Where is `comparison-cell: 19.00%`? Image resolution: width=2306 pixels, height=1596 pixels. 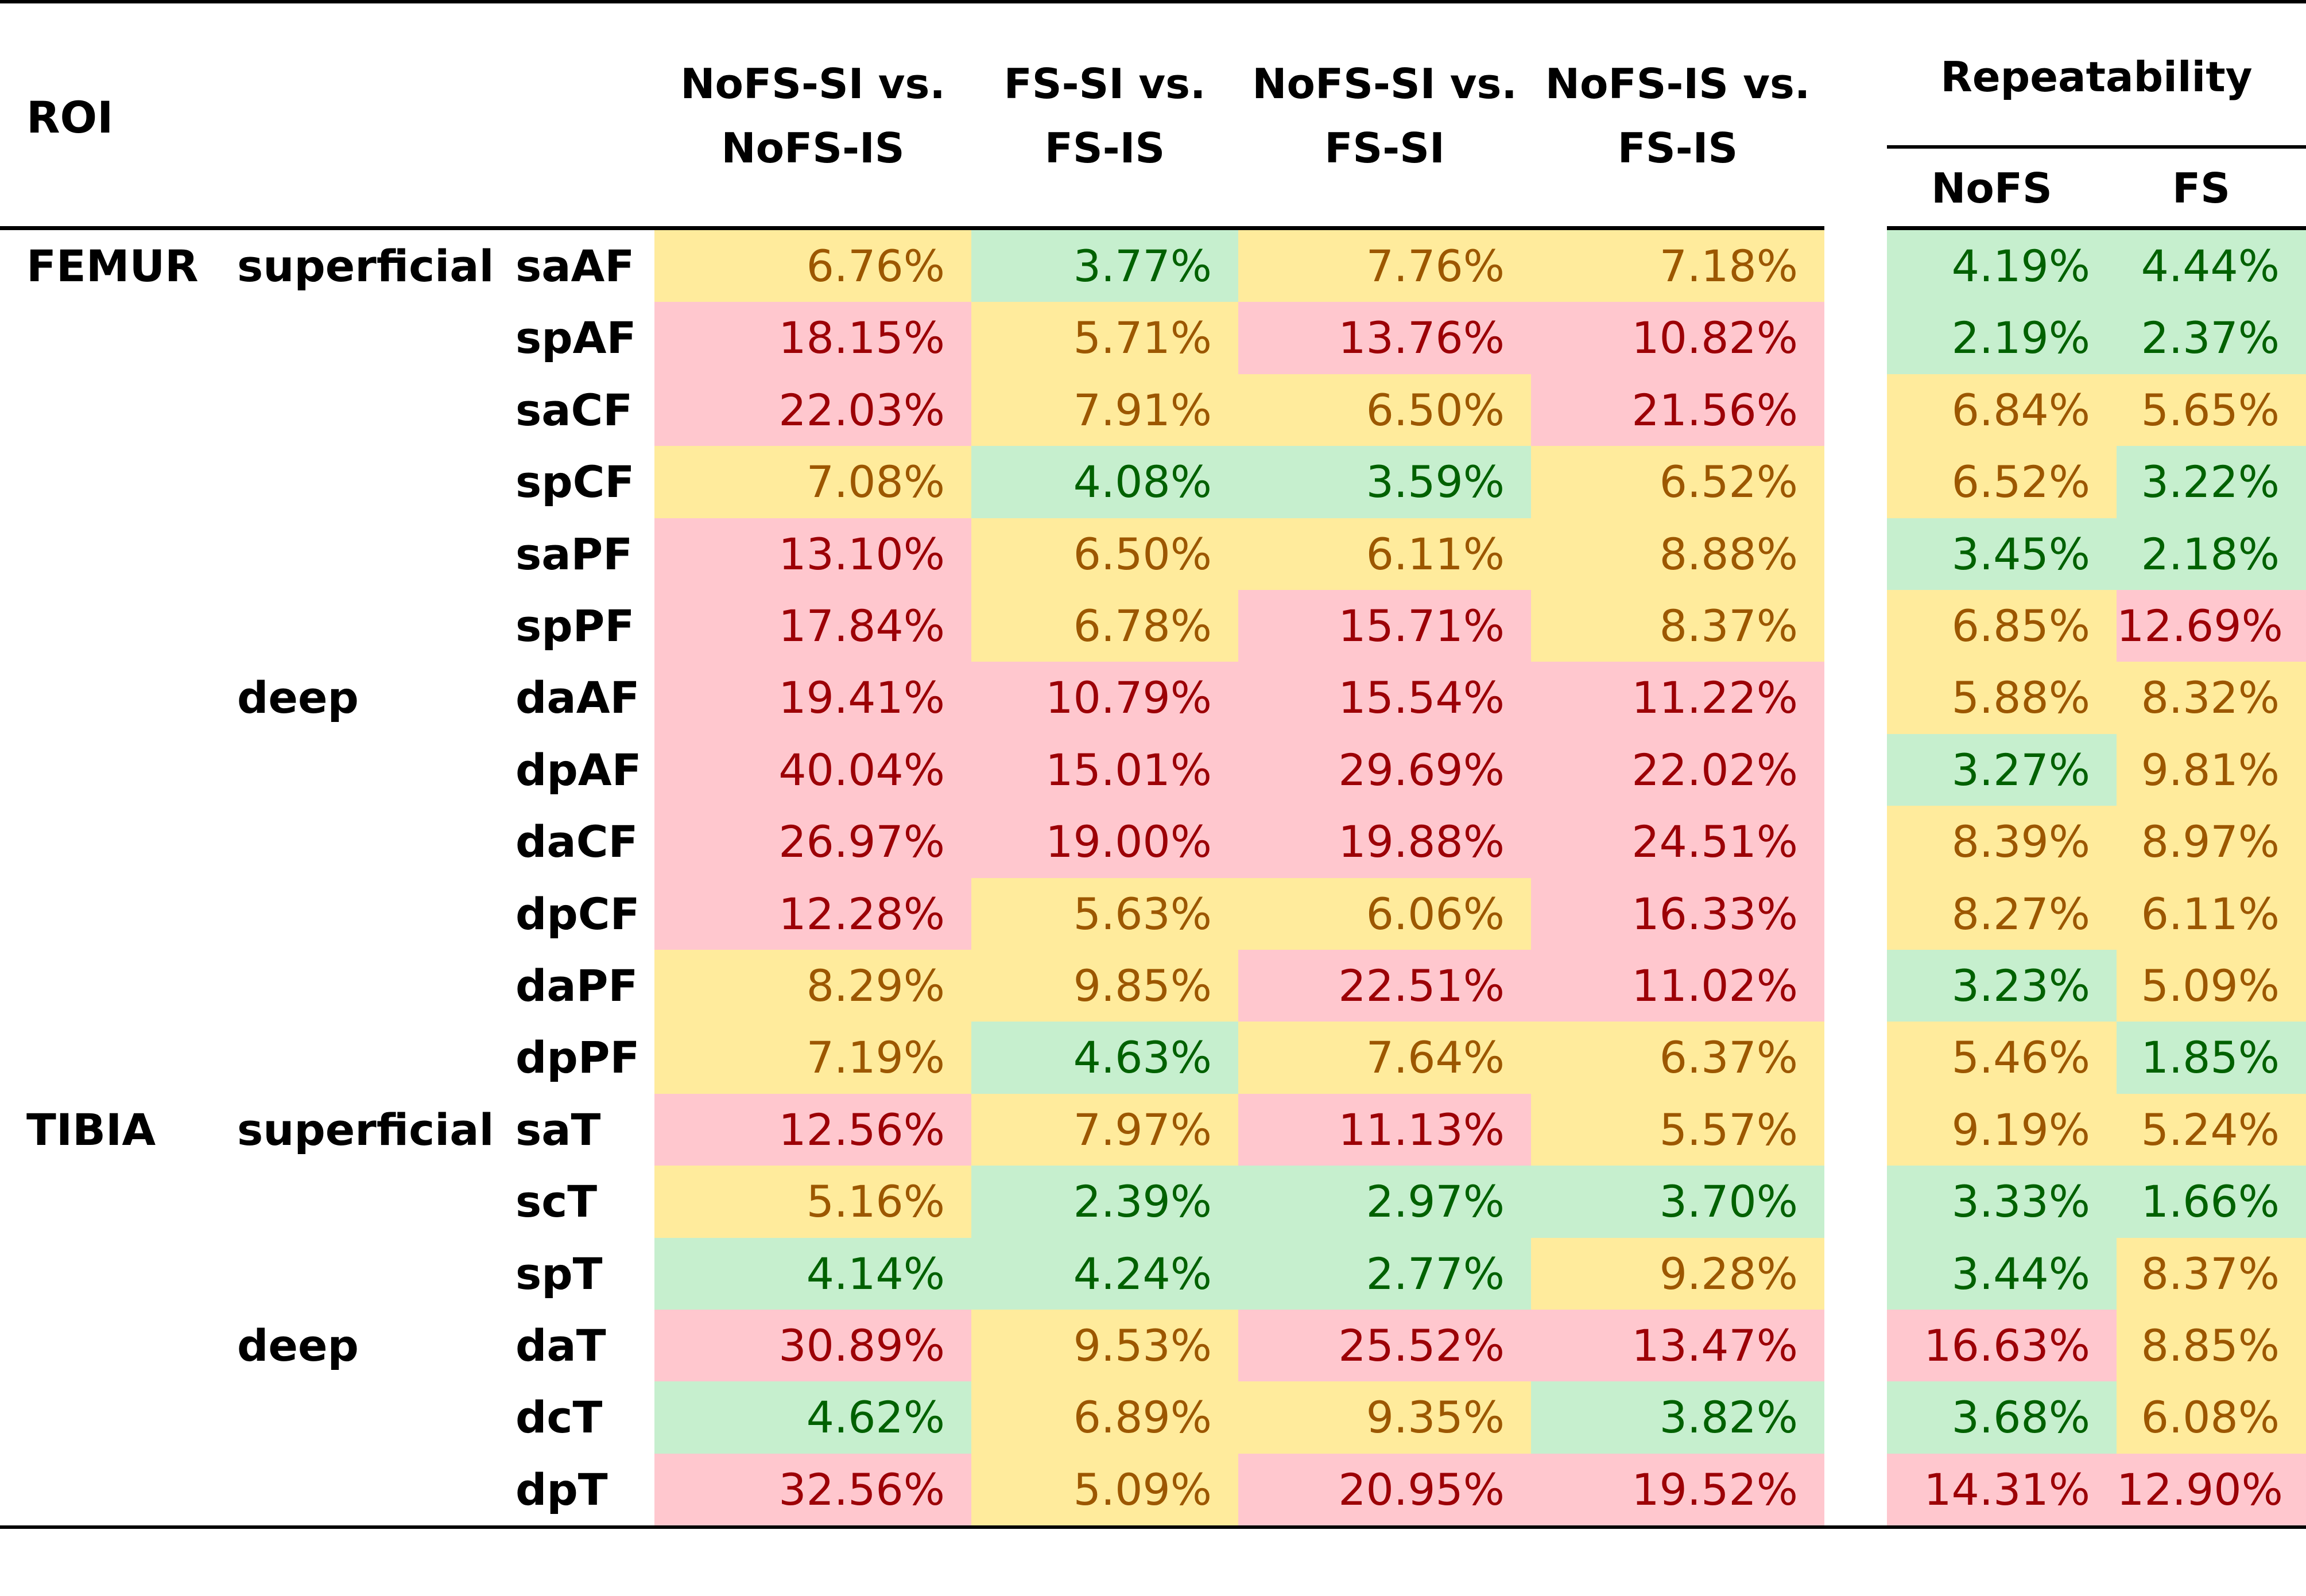 comparison-cell: 19.00% is located at coordinates (1104, 842).